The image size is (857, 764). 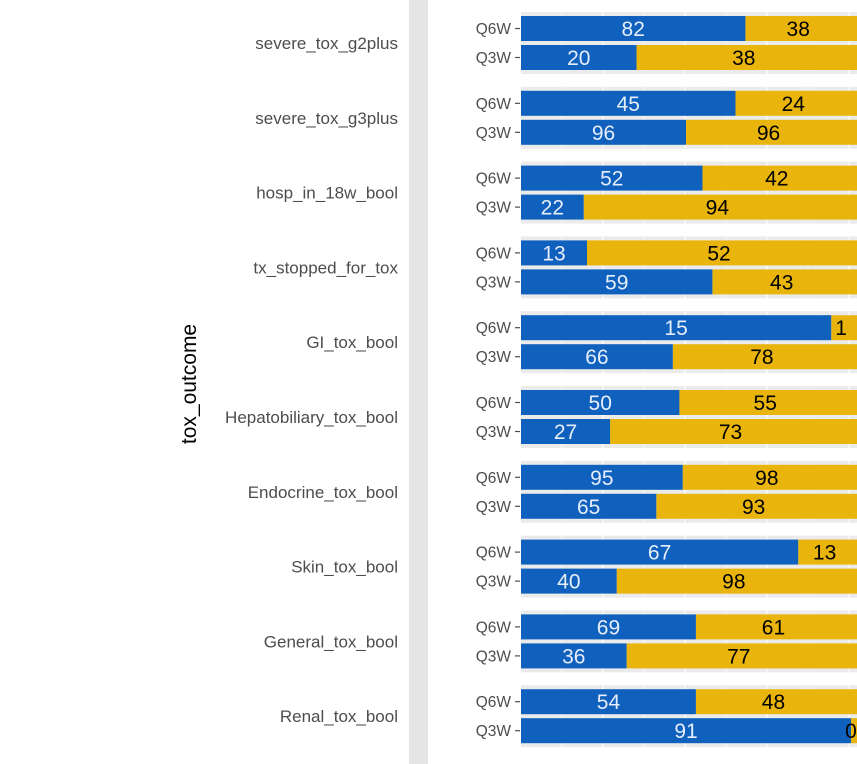 I want to click on yellow-value-label: 94, so click(x=718, y=208).